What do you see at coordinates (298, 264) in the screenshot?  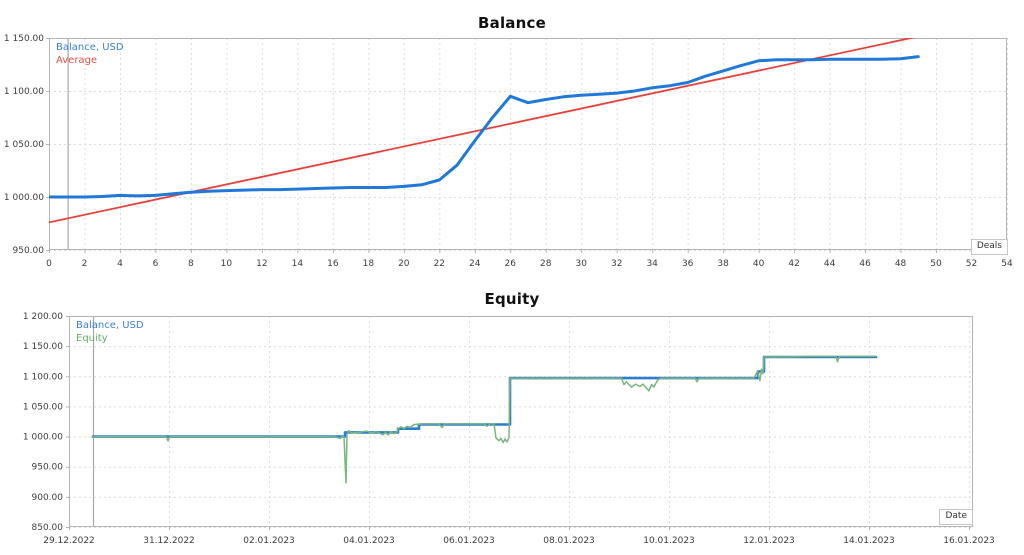 I see `x-tick-label: 14` at bounding box center [298, 264].